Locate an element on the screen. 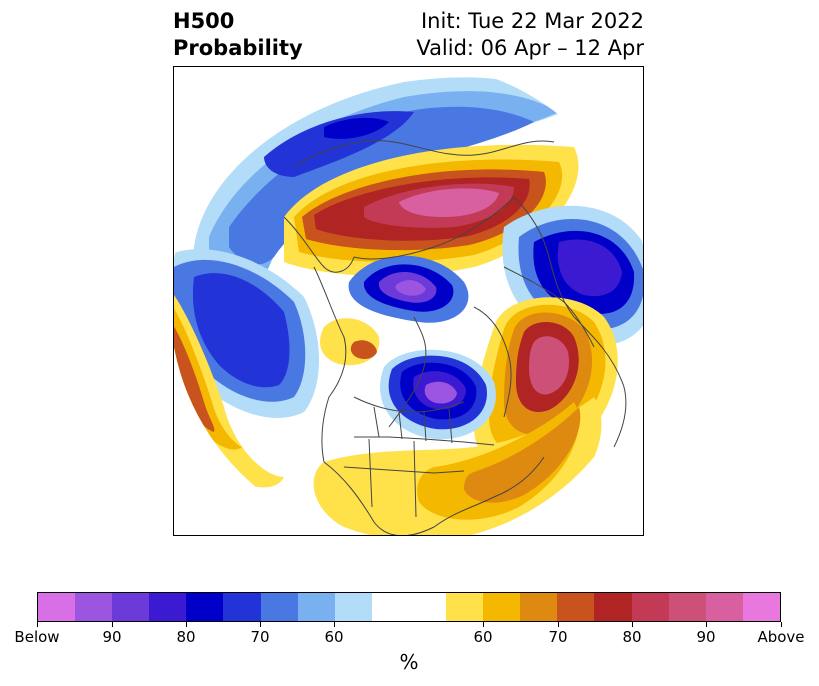  colorbar-tick-label: Above is located at coordinates (781, 637).